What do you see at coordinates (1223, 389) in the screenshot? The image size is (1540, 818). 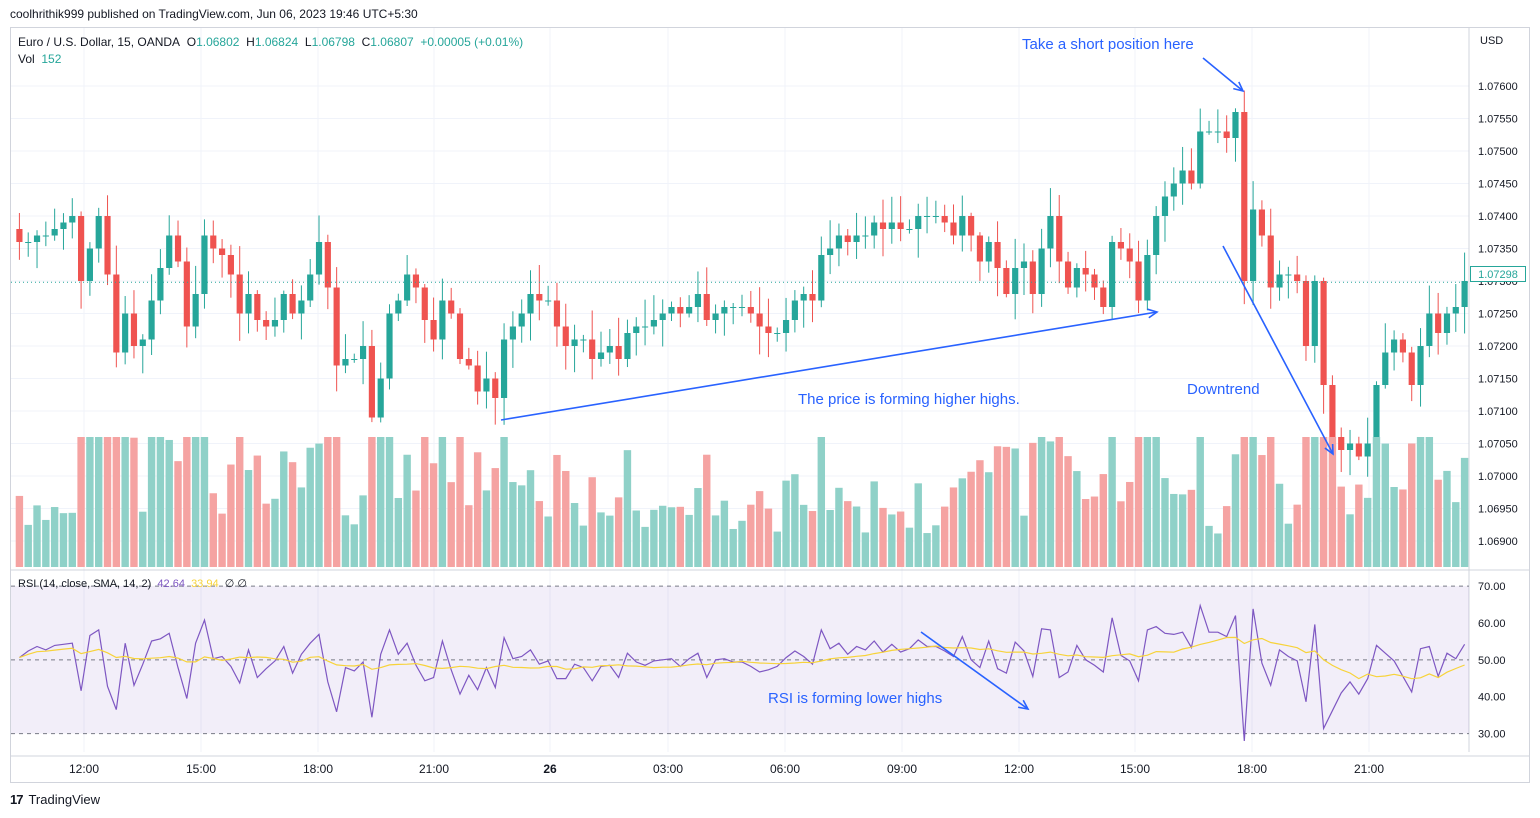 I see `annotation-downtrend: Downtrend` at bounding box center [1223, 389].